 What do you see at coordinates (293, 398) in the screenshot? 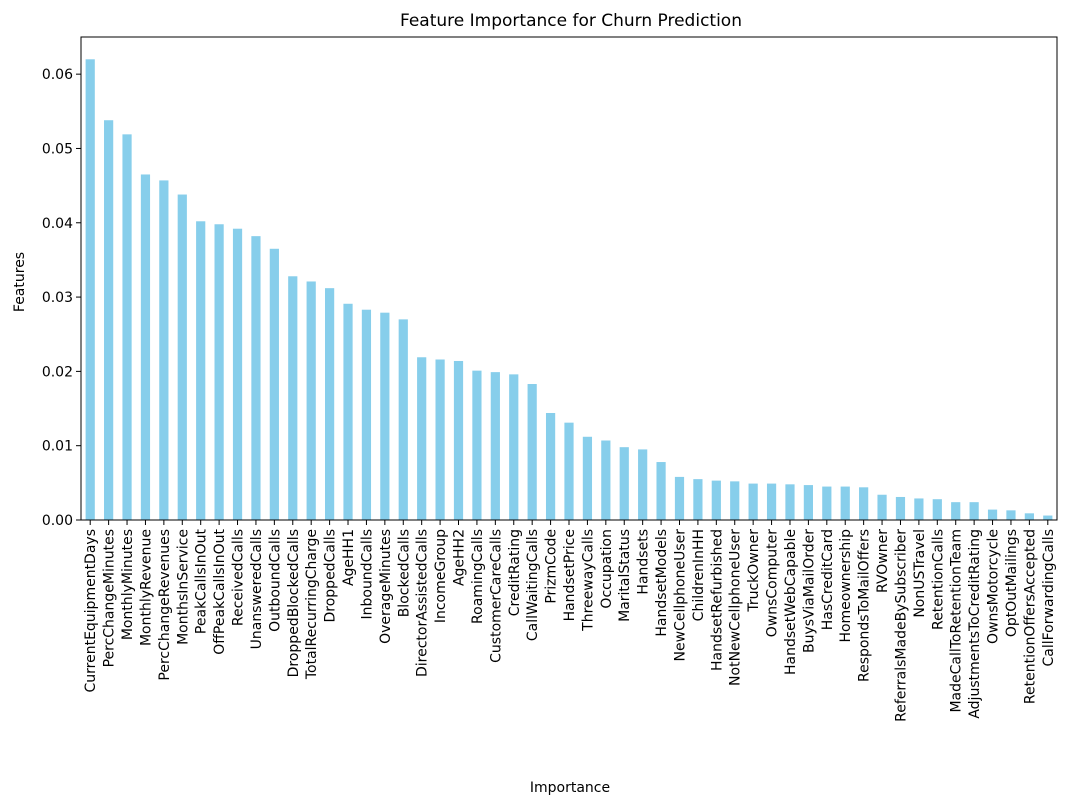
I see `bar-DroppedBlockedCalls` at bounding box center [293, 398].